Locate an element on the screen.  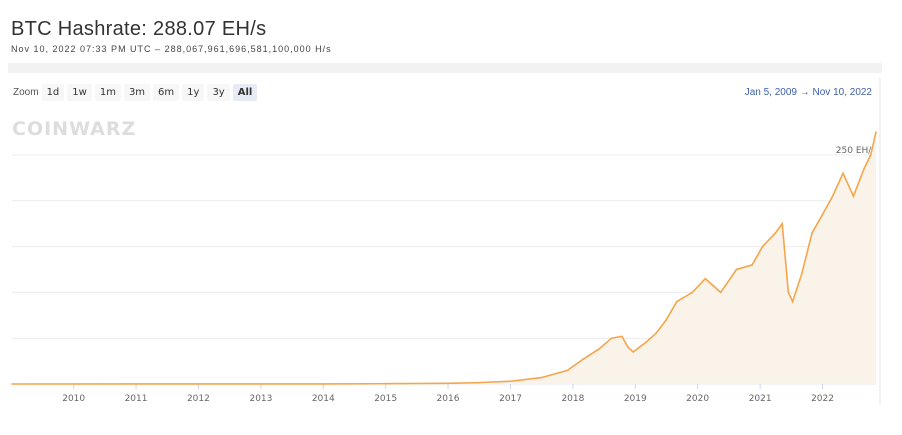
zoom-button-1d: 1d is located at coordinates (53, 92).